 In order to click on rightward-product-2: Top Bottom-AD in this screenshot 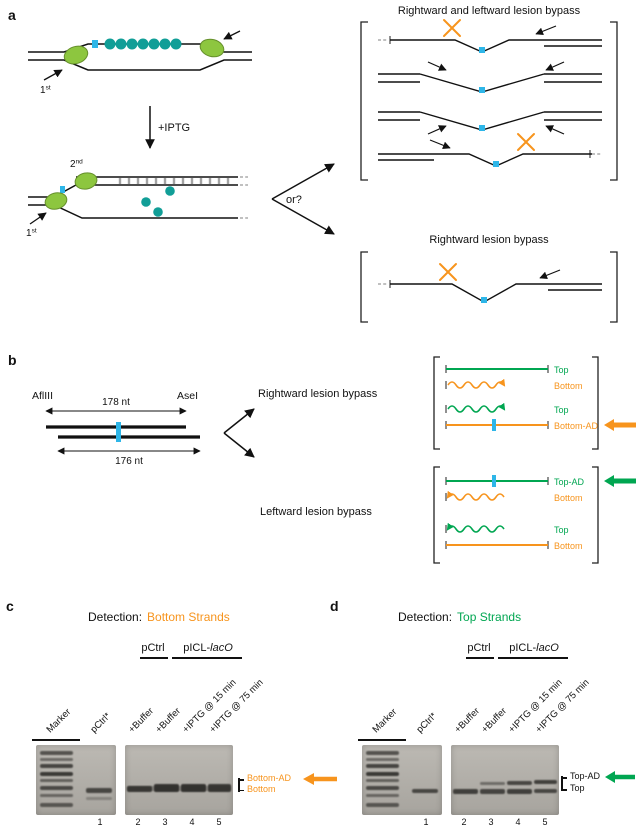, I will do `click(540, 416)`.